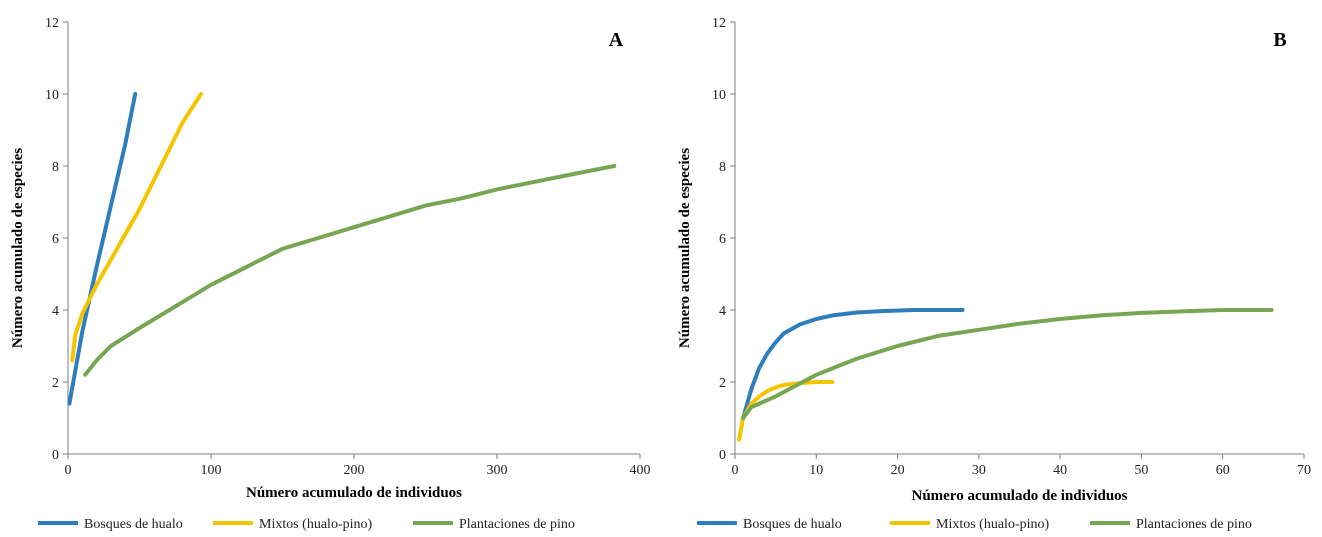 The image size is (1322, 537). I want to click on panel-label: B, so click(1279, 40).